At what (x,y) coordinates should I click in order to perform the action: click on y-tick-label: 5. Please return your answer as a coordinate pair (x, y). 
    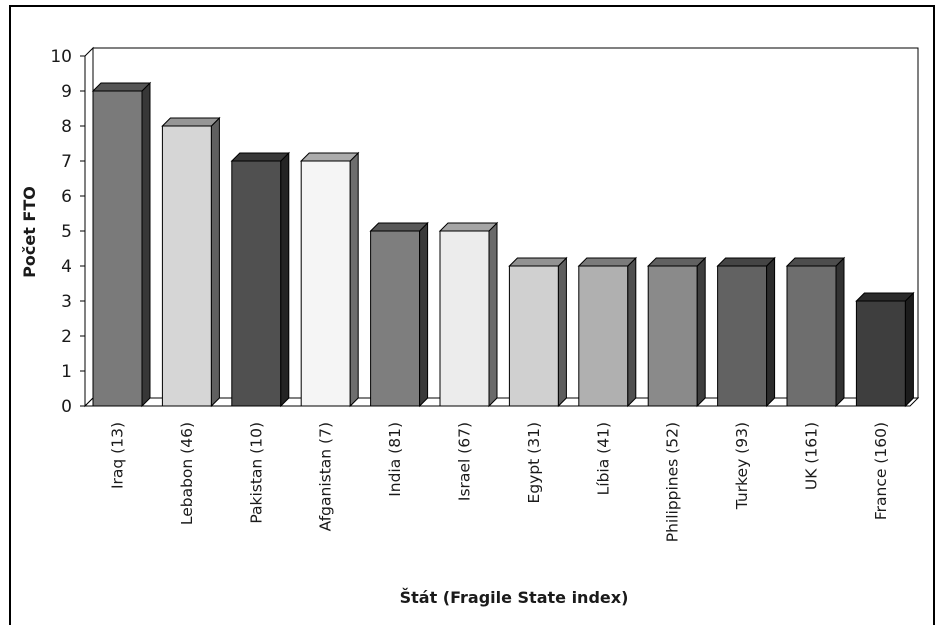
    Looking at the image, I should click on (66, 232).